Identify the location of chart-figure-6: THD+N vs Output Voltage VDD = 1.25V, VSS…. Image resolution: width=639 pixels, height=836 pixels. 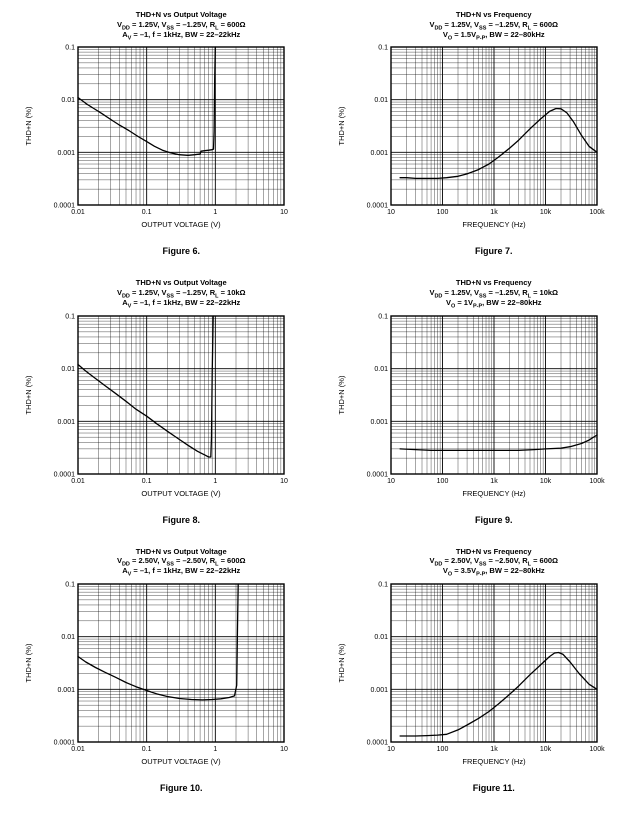
(163, 133).